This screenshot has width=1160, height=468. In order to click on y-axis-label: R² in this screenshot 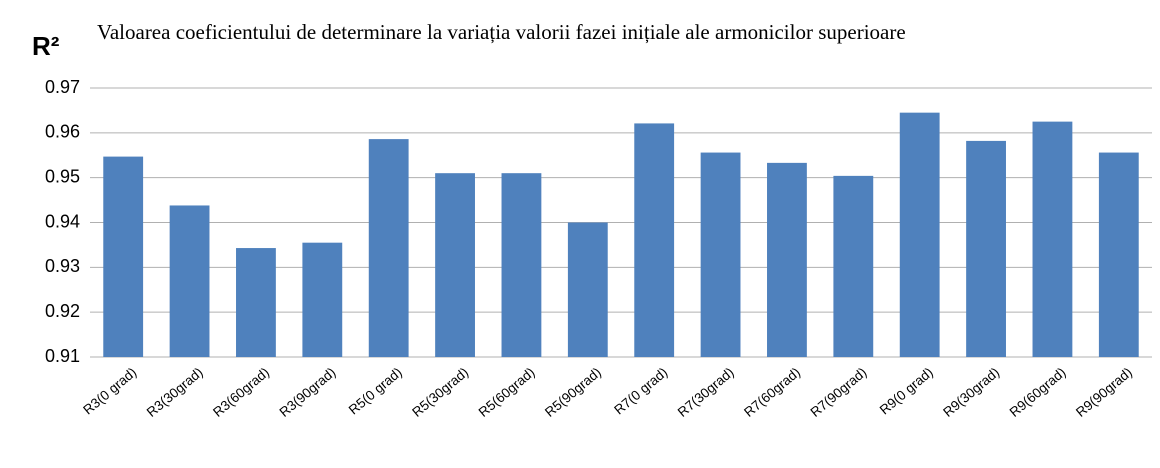, I will do `click(46, 46)`.